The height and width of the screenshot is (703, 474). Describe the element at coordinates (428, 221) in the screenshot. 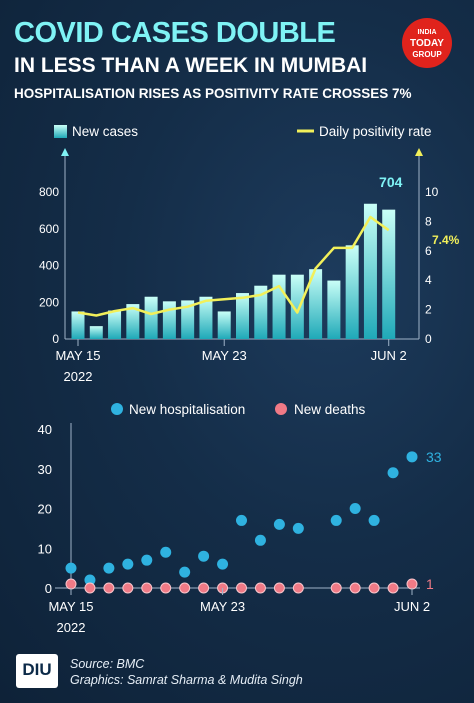

I see `y-right-tick-label: 8` at that location.